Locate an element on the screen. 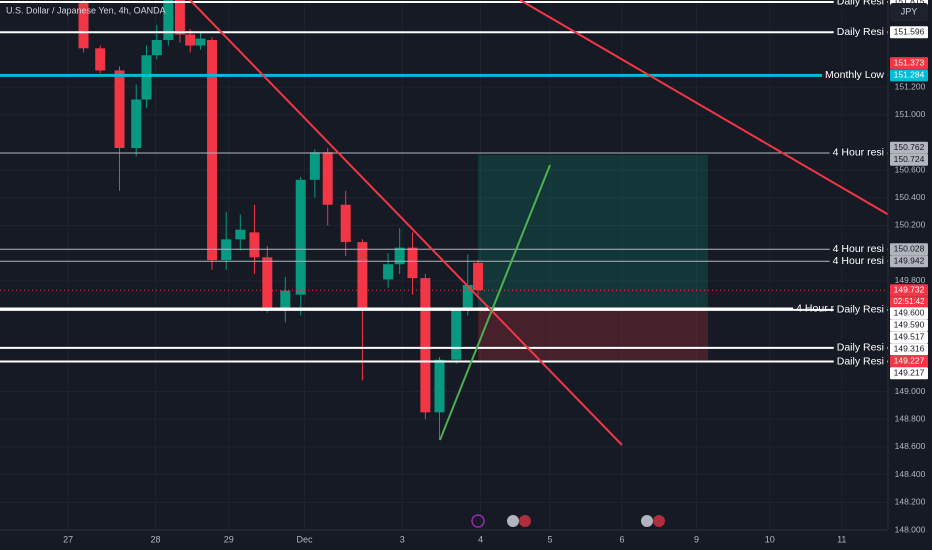 The height and width of the screenshot is (550, 932). currency-button is located at coordinates (909, 12).